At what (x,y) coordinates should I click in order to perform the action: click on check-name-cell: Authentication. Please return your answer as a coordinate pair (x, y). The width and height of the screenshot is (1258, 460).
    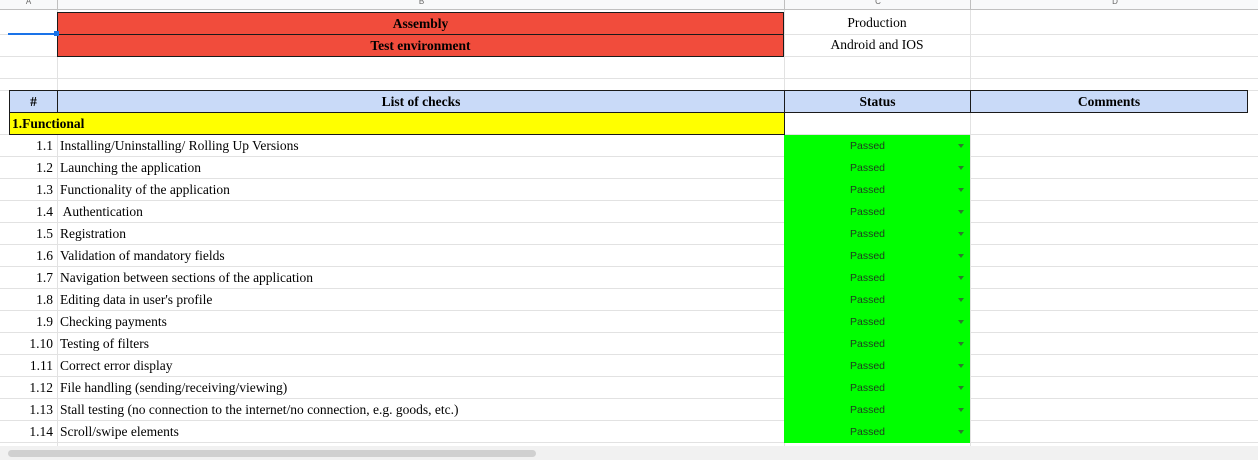
    Looking at the image, I should click on (101, 211).